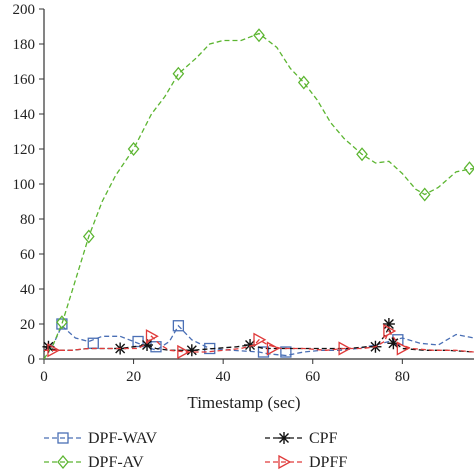  What do you see at coordinates (312, 377) in the screenshot?
I see `x-tick-label: 60` at bounding box center [312, 377].